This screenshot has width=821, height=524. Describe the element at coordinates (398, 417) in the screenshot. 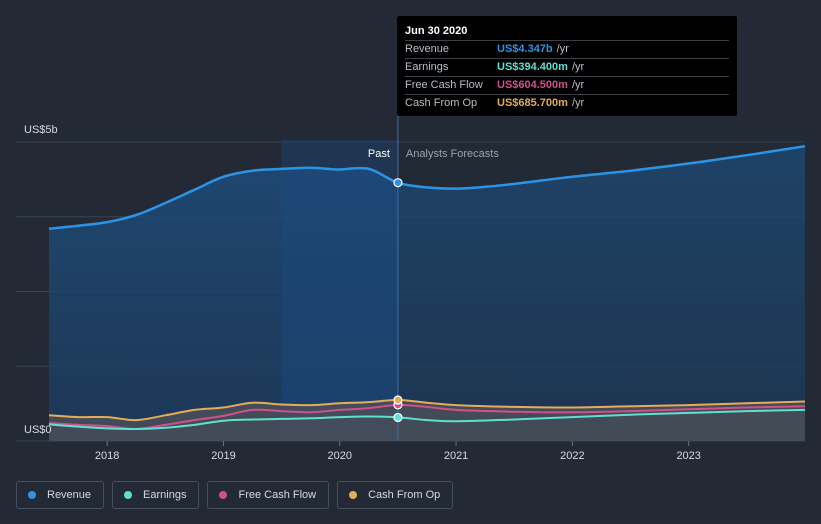

I see `marker-earnings` at that location.